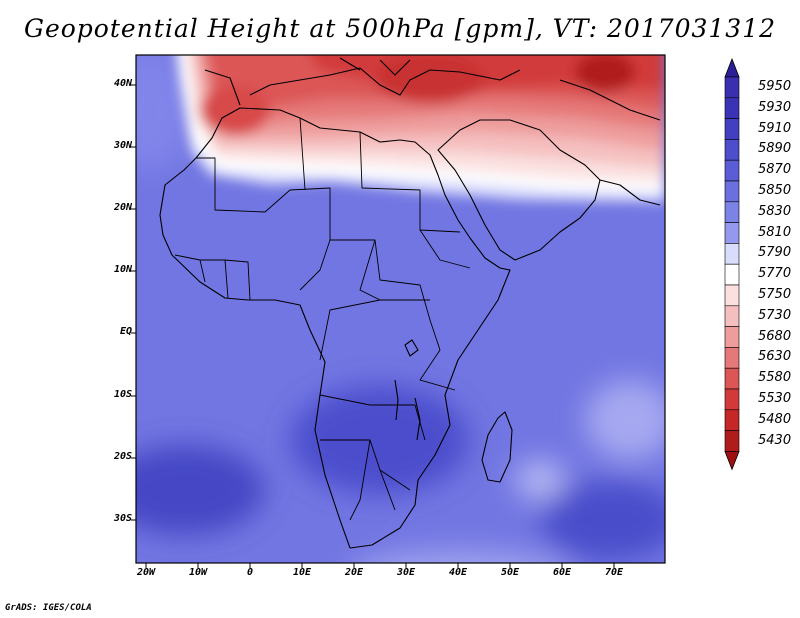  What do you see at coordinates (775, 211) in the screenshot?
I see `colorbar-level-label: 5830` at bounding box center [775, 211].